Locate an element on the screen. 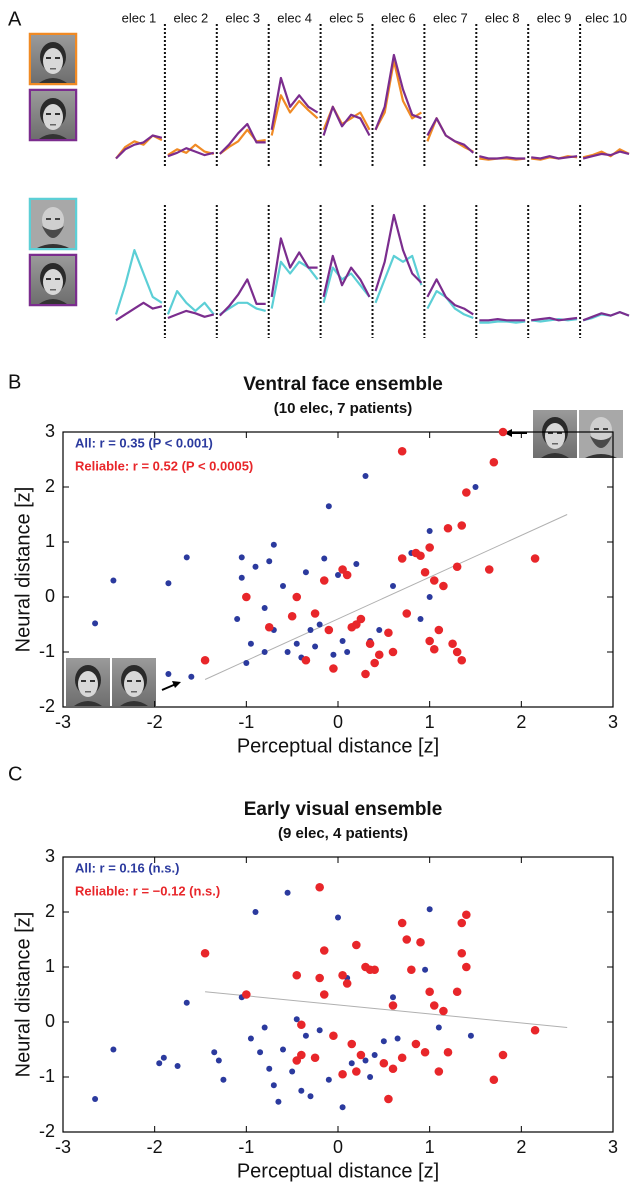 The height and width of the screenshot is (1187, 636). panel-label: B is located at coordinates (14, 382).